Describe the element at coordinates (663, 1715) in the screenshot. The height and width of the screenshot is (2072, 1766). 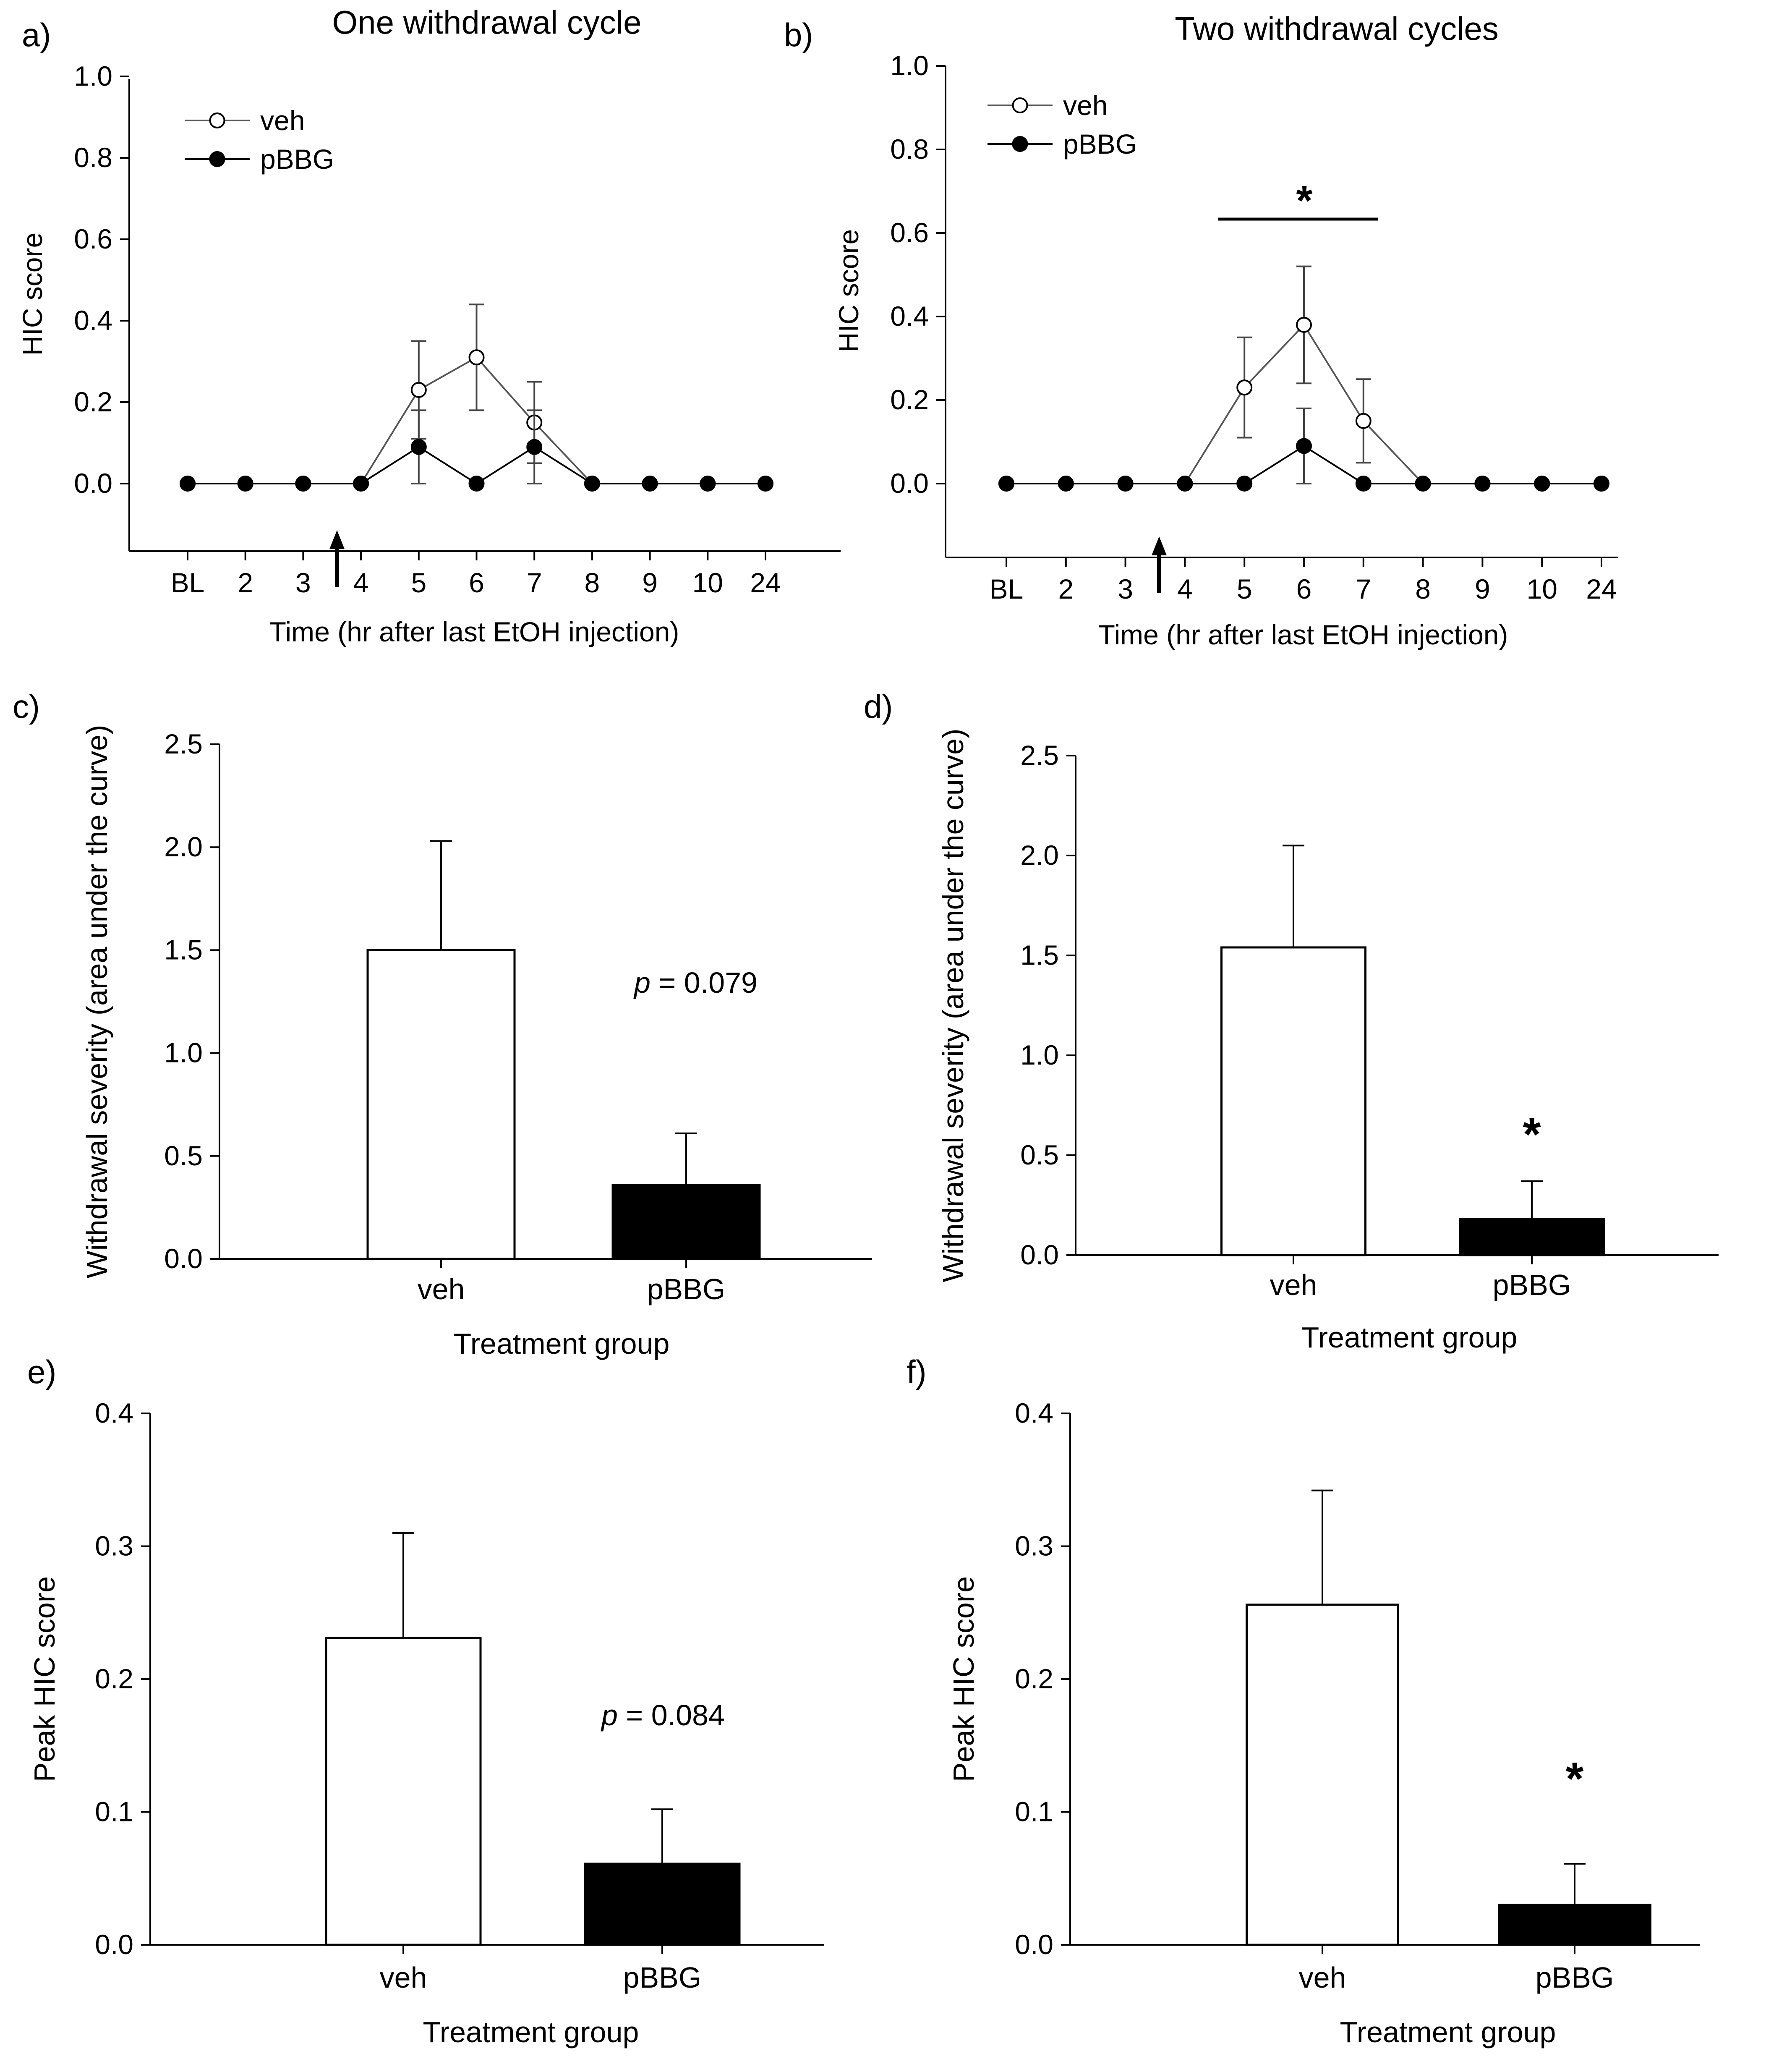
I see `p-value-annotation: p = 0.084` at that location.